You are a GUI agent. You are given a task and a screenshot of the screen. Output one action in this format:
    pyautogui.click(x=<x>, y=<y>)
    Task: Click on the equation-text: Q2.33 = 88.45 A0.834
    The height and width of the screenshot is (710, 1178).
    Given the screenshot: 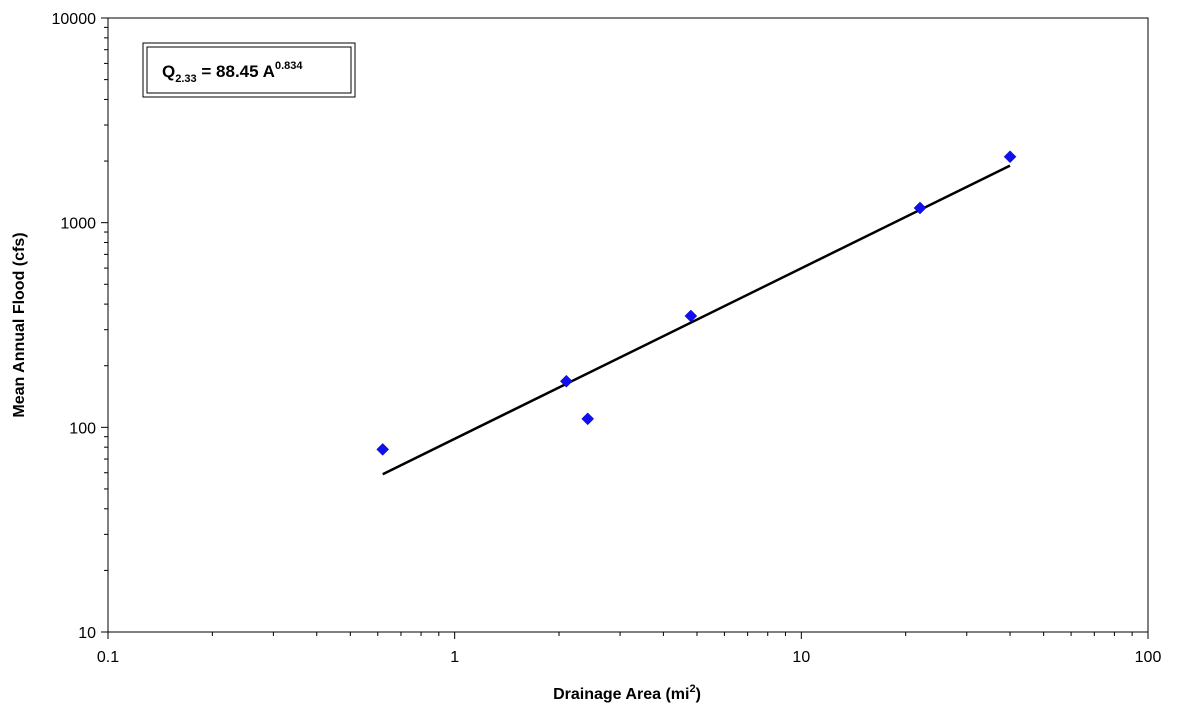 What is the action you would take?
    pyautogui.click(x=232, y=72)
    